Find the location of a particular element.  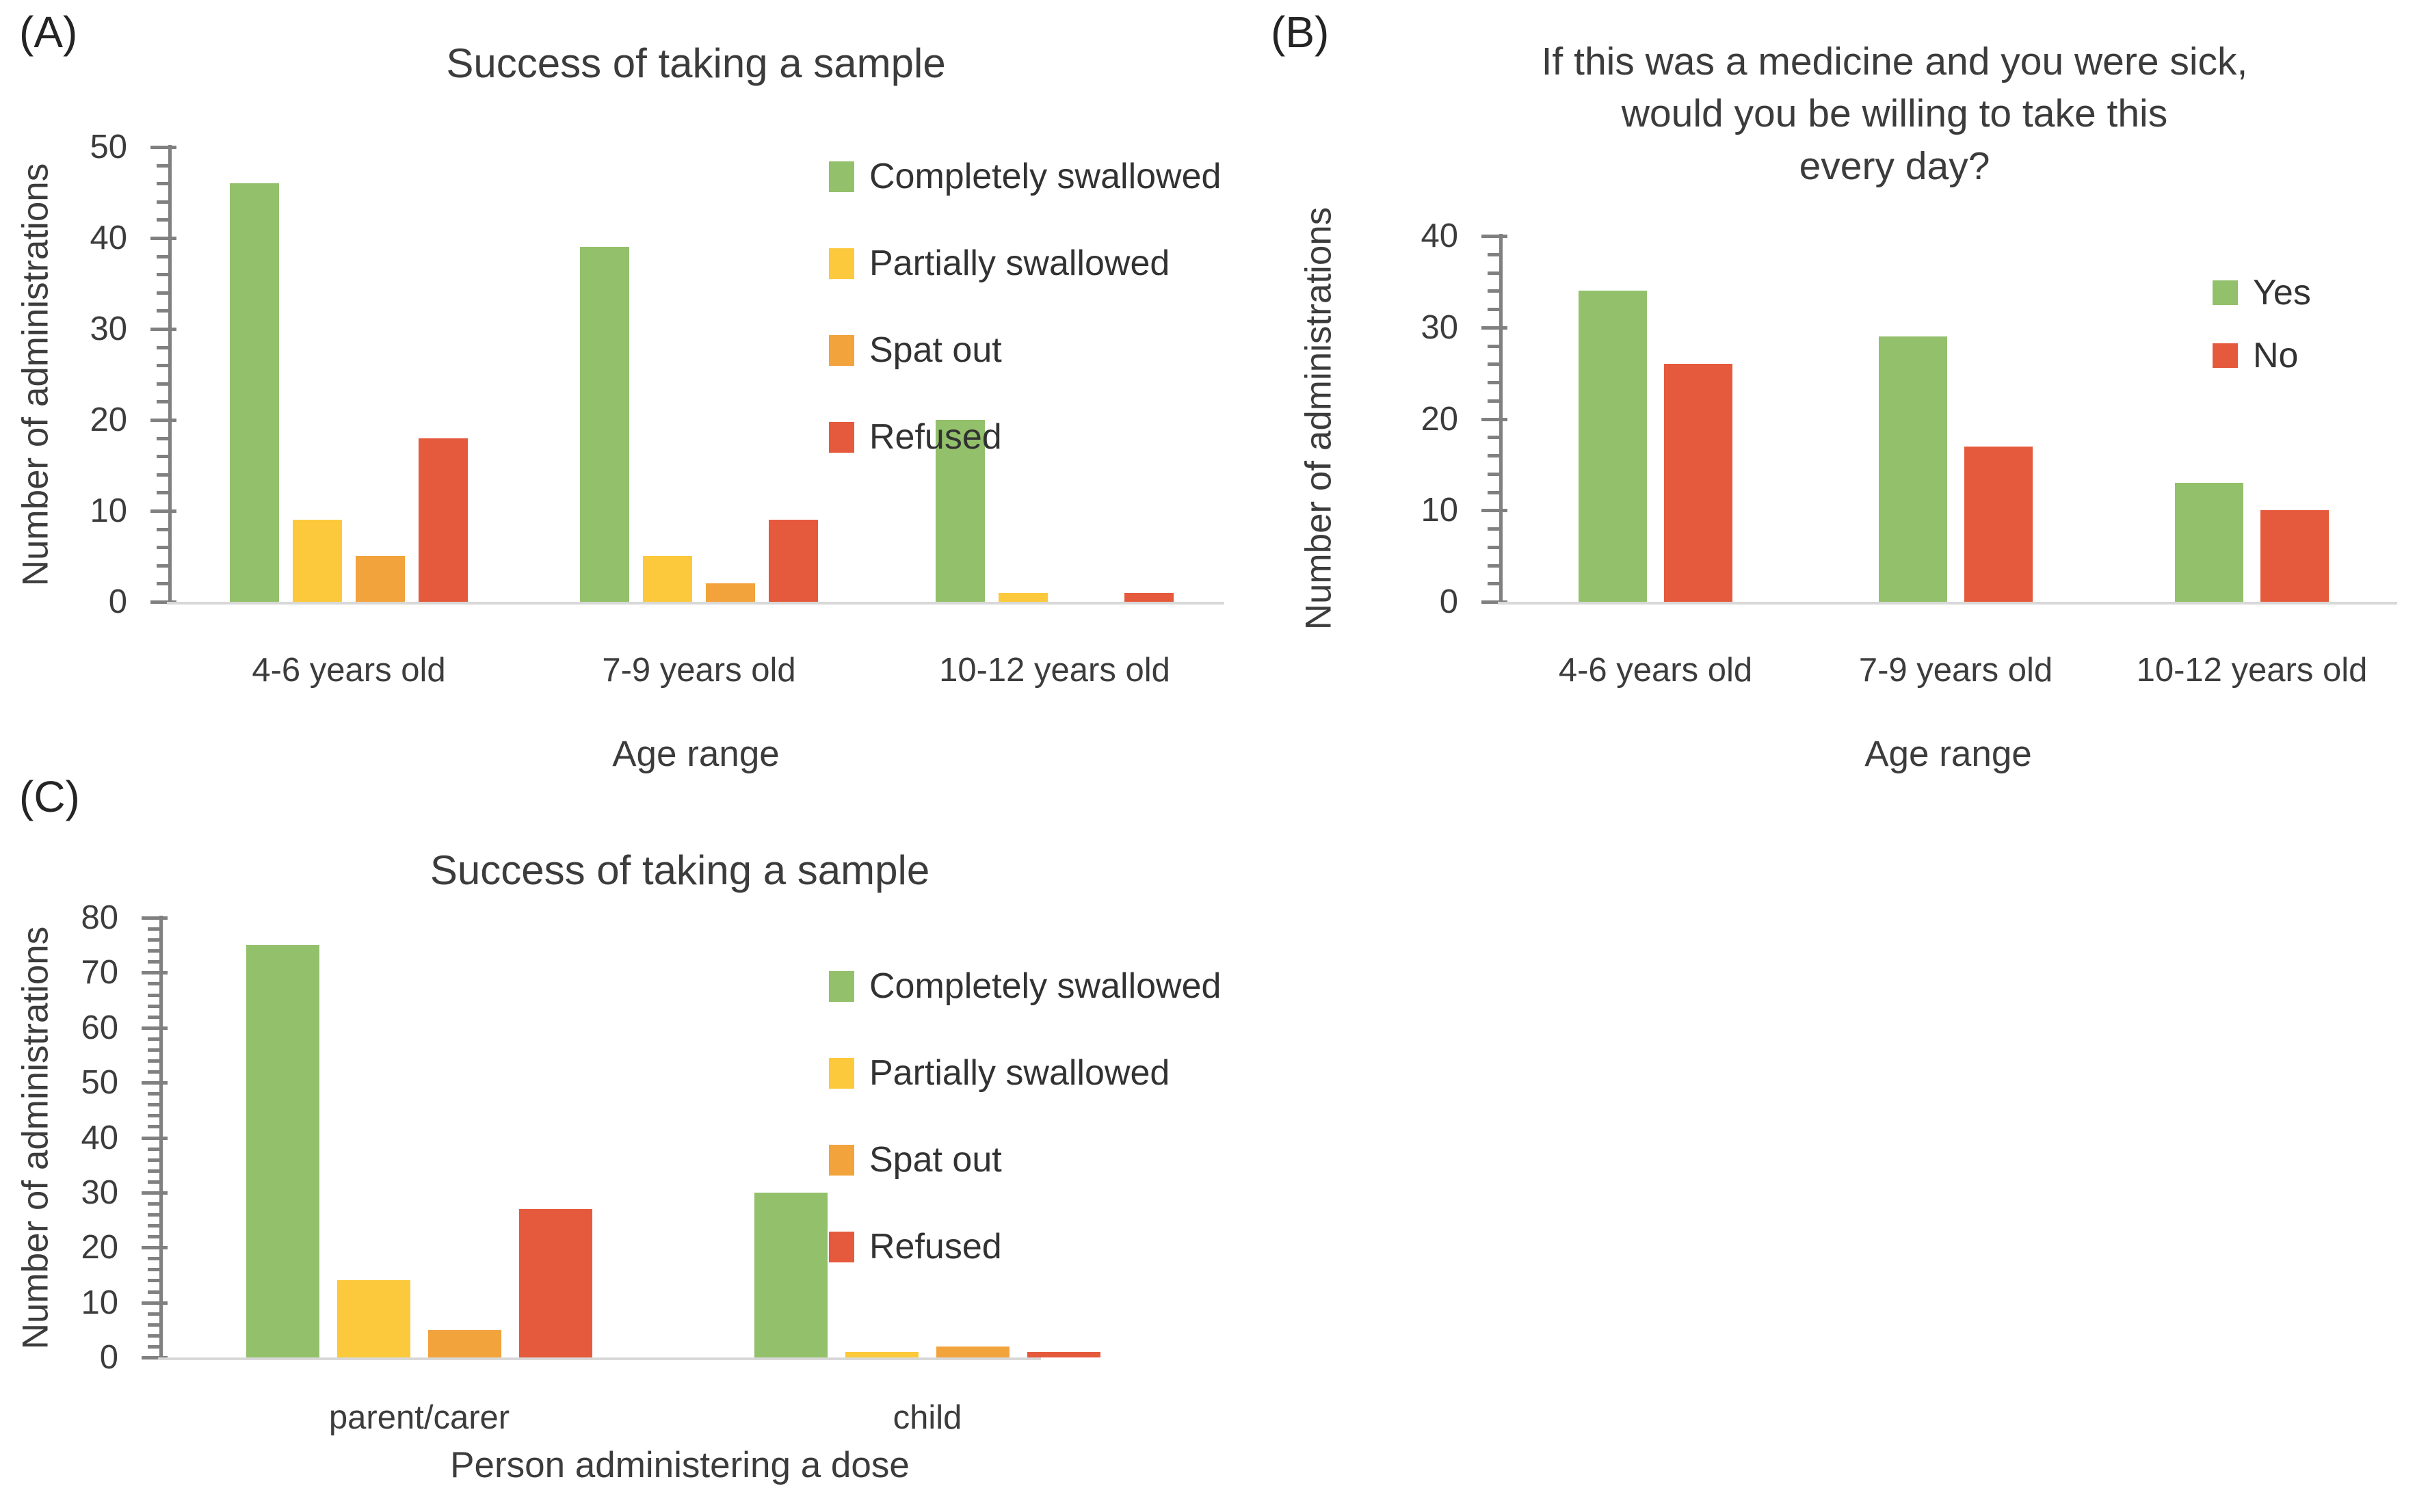

chart-c-x-axis-title: Person administering a dose is located at coordinates (680, 1465).